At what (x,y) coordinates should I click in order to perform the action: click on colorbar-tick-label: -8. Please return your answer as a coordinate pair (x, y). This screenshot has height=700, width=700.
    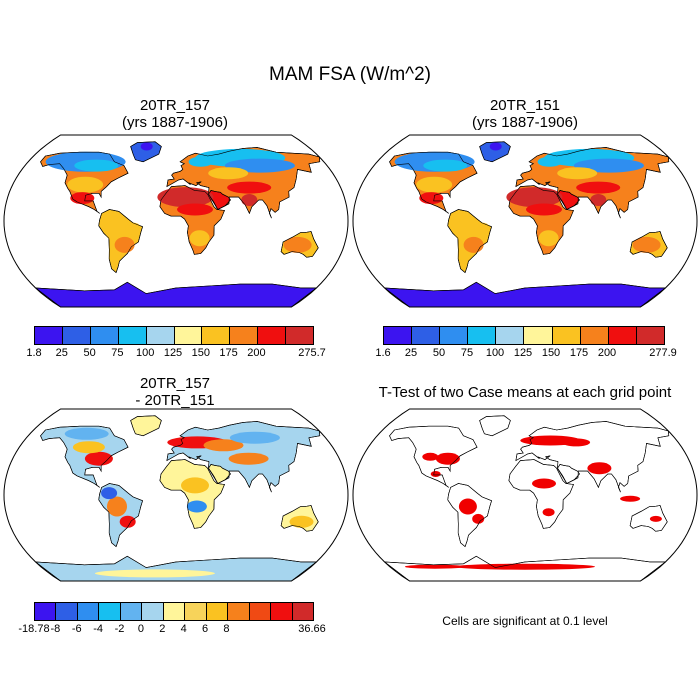
    Looking at the image, I should click on (55, 629).